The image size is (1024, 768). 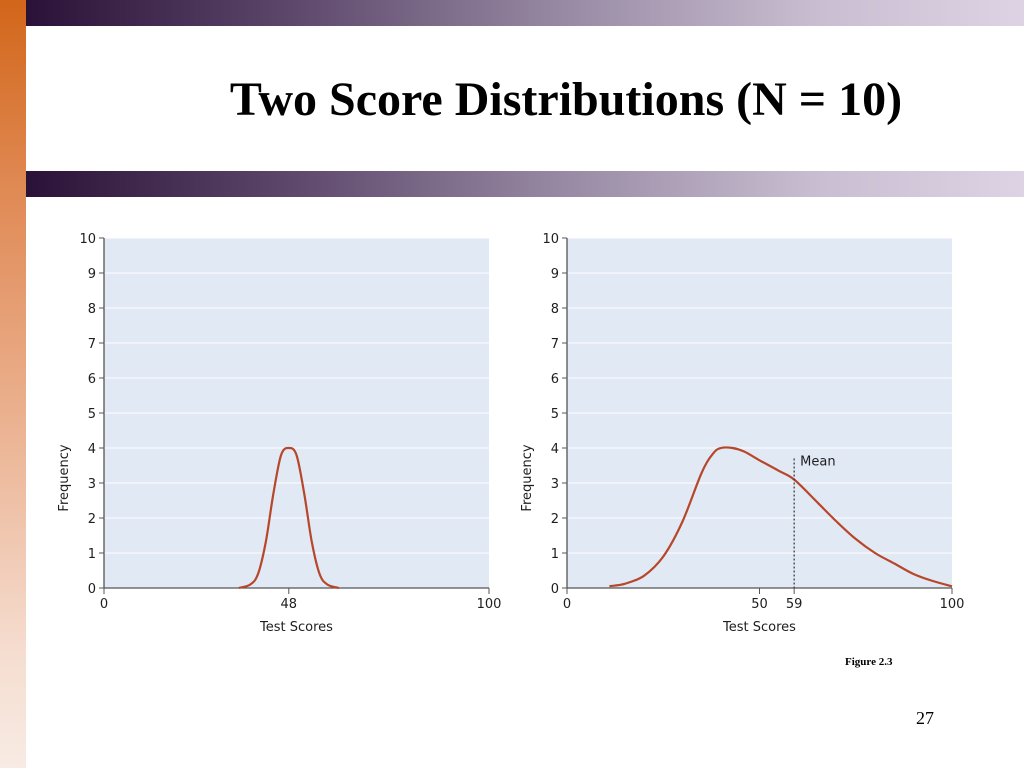 I want to click on chart-2-y-axis-title: Frequency, so click(x=527, y=477).